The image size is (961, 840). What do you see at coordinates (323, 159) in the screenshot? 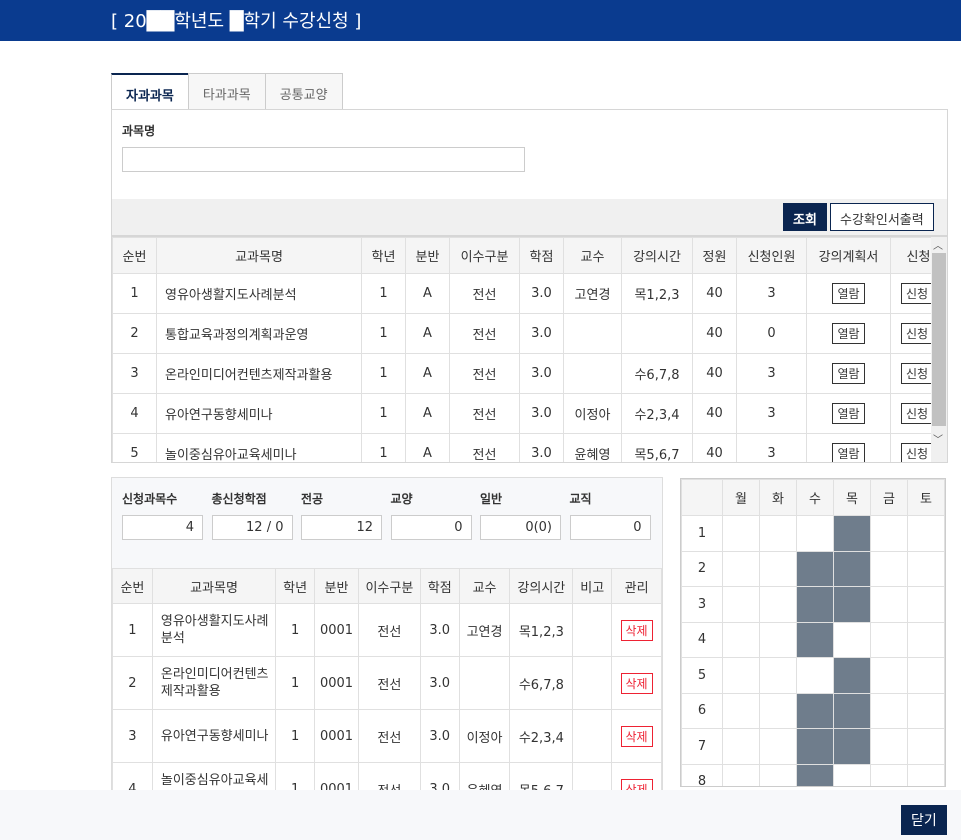
I see `course-name-input` at bounding box center [323, 159].